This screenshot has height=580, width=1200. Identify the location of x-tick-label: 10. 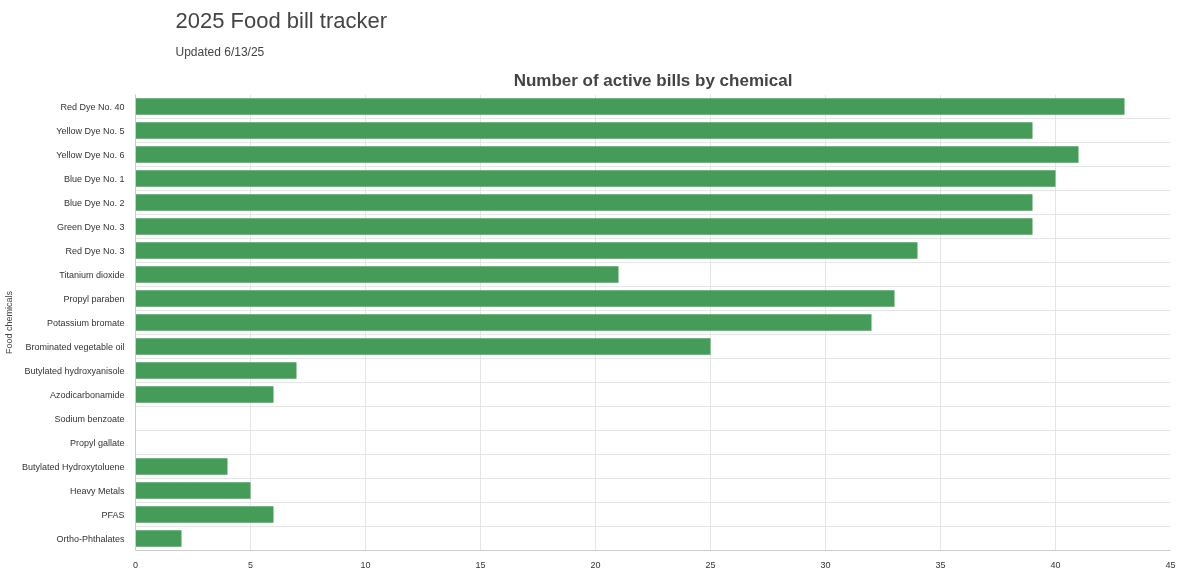
(365, 564).